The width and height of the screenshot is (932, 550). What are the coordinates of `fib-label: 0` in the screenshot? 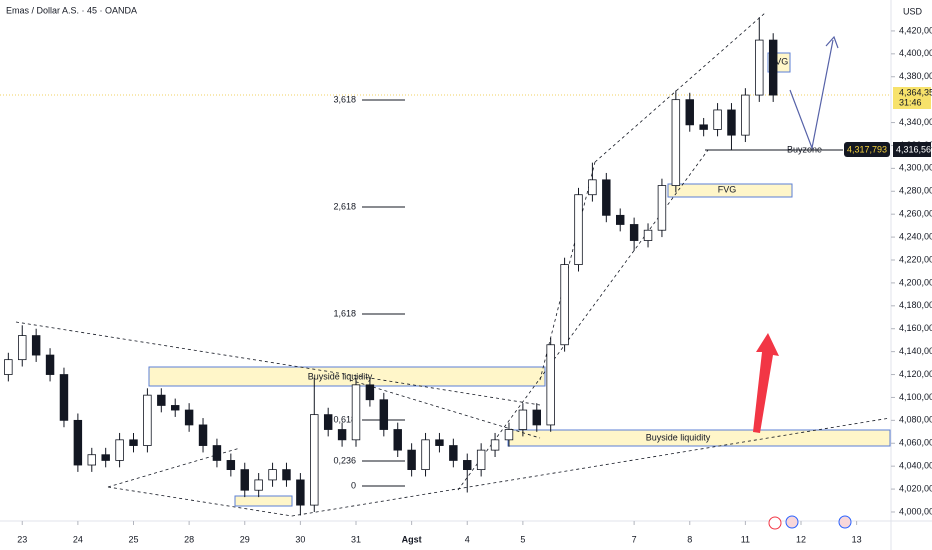 It's located at (353, 485).